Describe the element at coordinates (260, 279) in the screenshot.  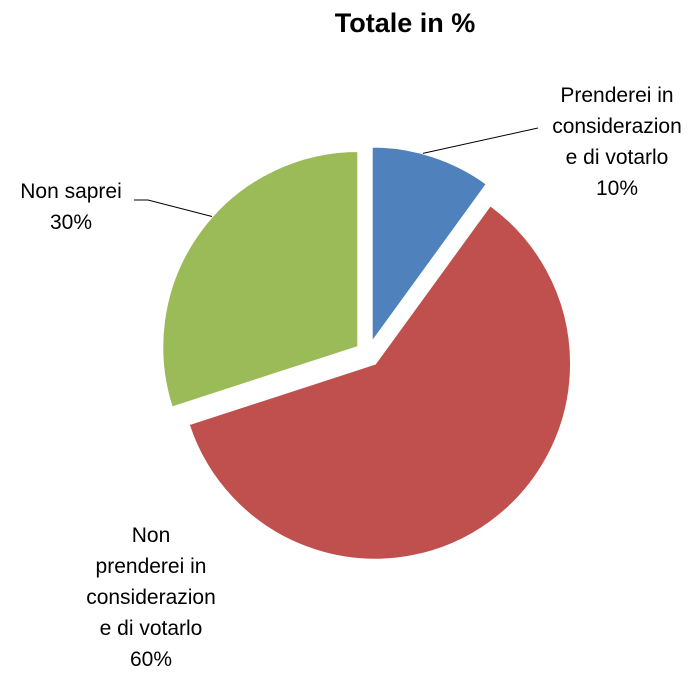
I see `pie-slice-non-saprei` at that location.